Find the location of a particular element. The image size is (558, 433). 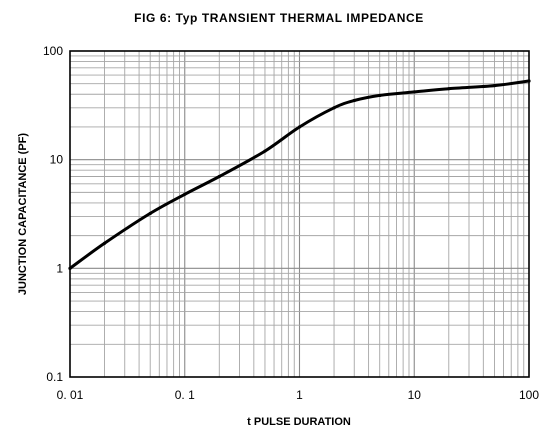

x-axis-label: t PULSE DURATION is located at coordinates (299, 422).